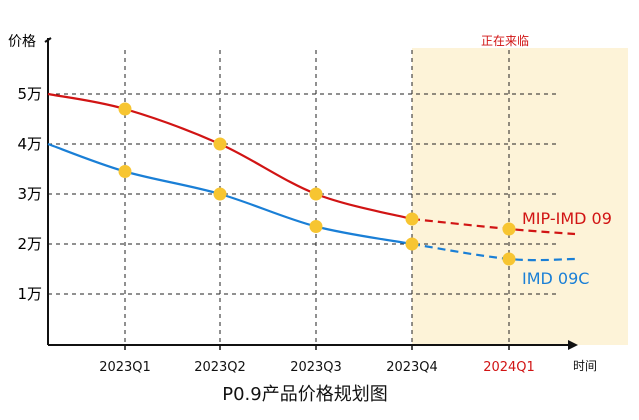 The height and width of the screenshot is (420, 639). Describe the element at coordinates (555, 278) in the screenshot. I see `series-label-2: IMD 09C` at that location.